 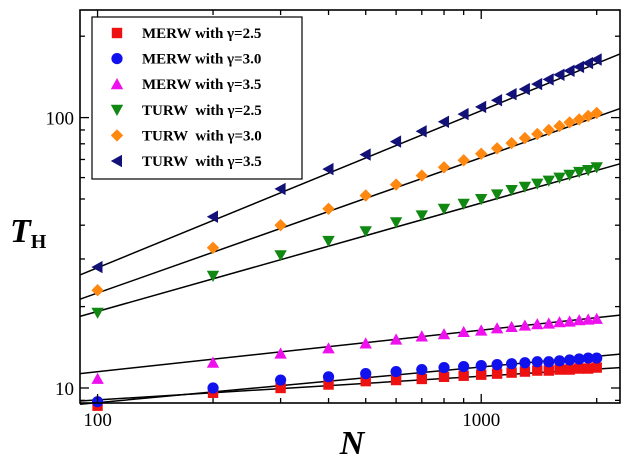 What do you see at coordinates (201, 85) in the screenshot?
I see `legend-label: MERW with γ=3.5` at bounding box center [201, 85].